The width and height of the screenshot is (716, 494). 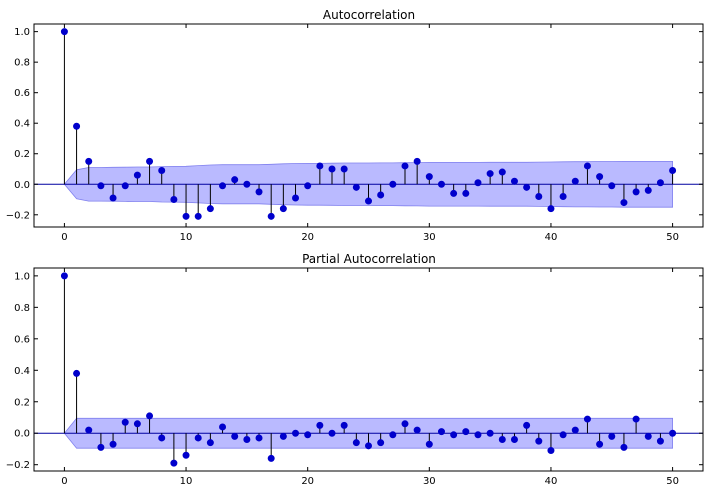 I want to click on x-tick-label: 10, so click(x=186, y=481).